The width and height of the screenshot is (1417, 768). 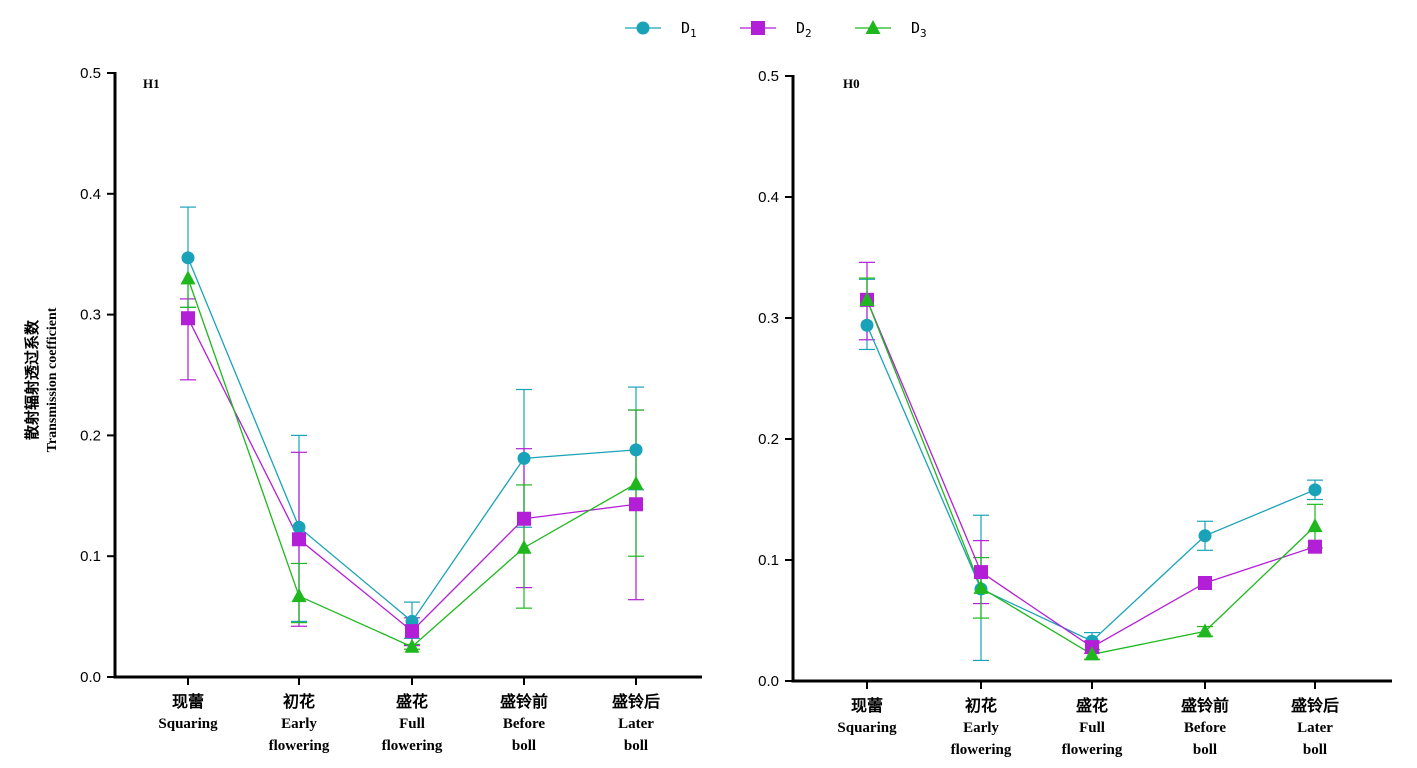 I want to click on y-tick-label-h0: 0.2, so click(x=768, y=439).